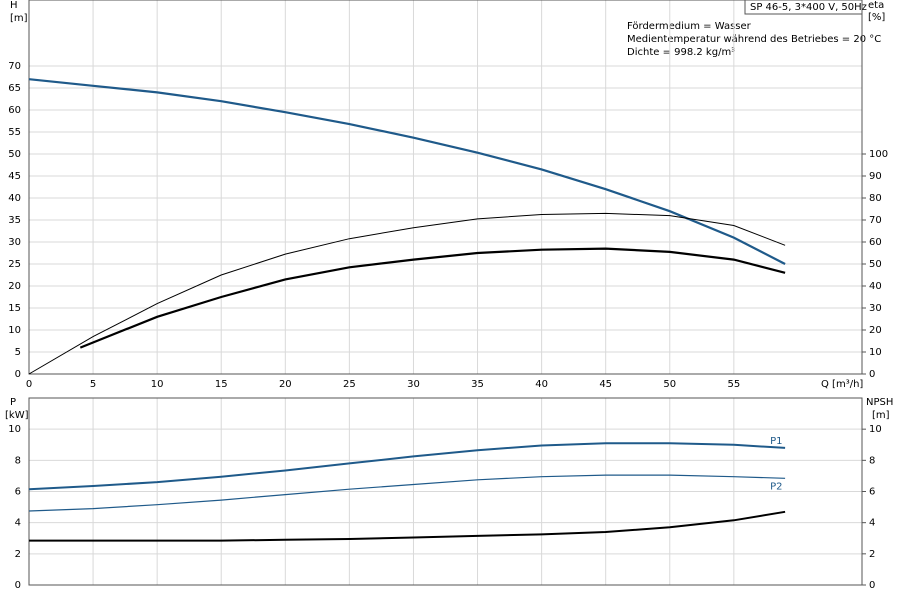 The image size is (900, 600). What do you see at coordinates (285, 384) in the screenshot?
I see `x-tick-label: 20` at bounding box center [285, 384].